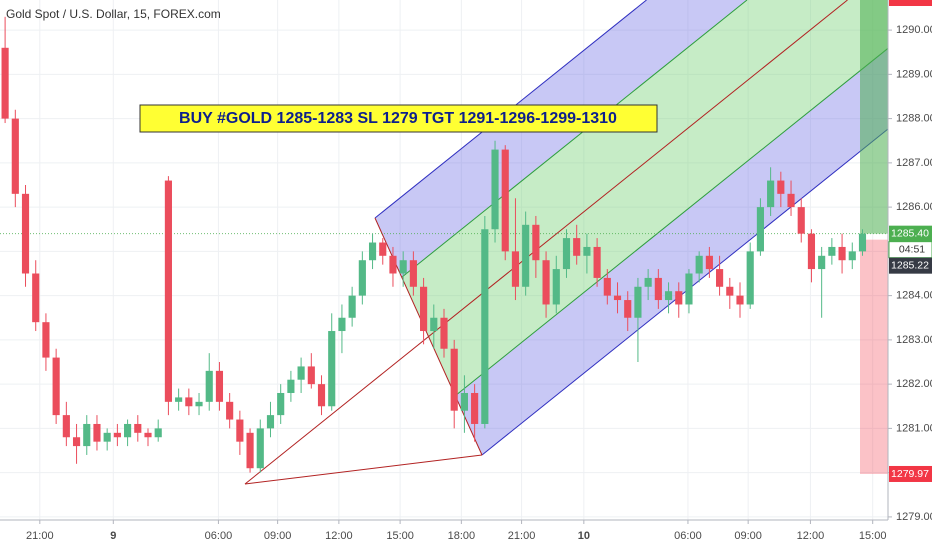  I want to click on time-axis, so click(444, 535).